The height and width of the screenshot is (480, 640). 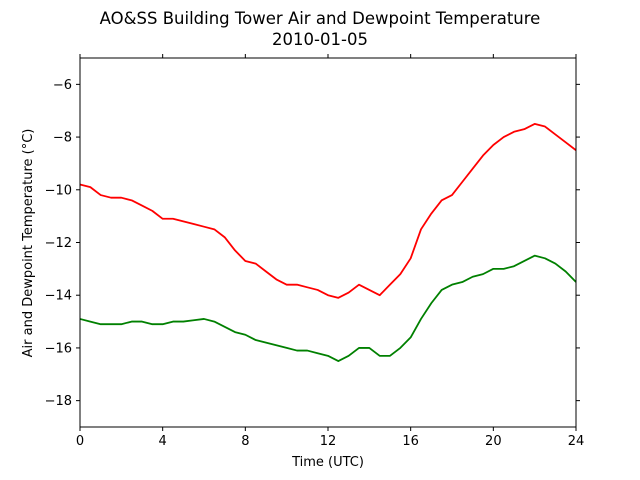 What do you see at coordinates (80, 441) in the screenshot?
I see `x-tick-label: 0` at bounding box center [80, 441].